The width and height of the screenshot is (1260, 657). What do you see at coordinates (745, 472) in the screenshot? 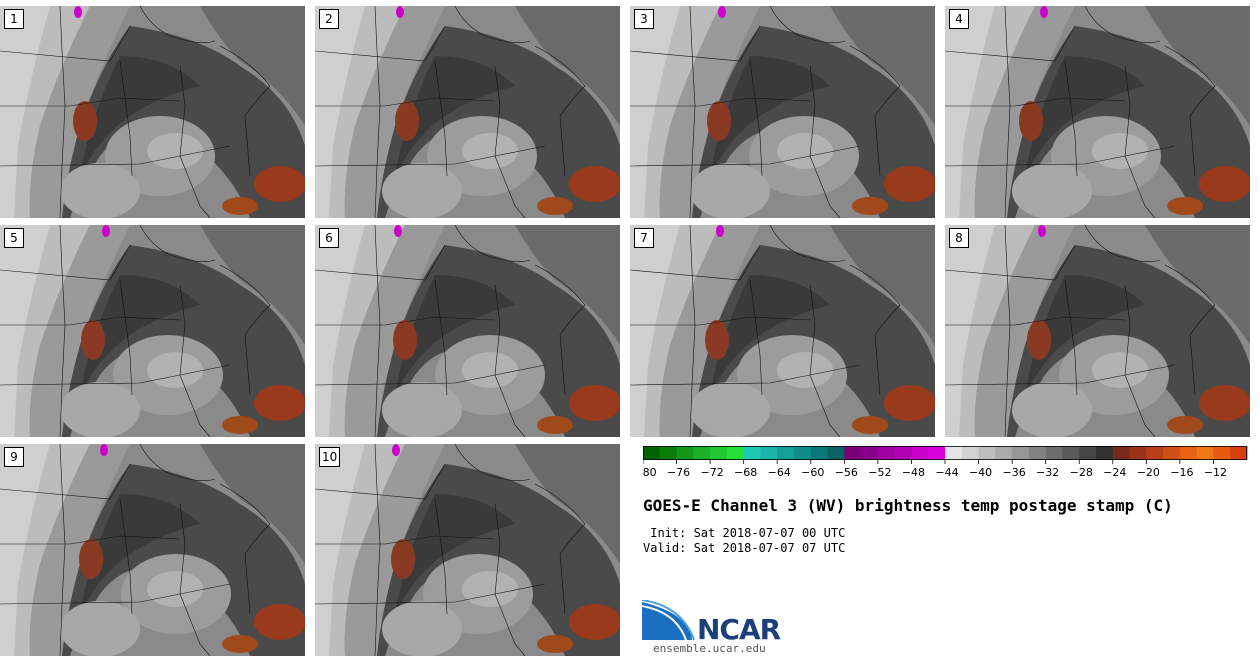
I see `colorbar-tick-label: −68` at bounding box center [745, 472].